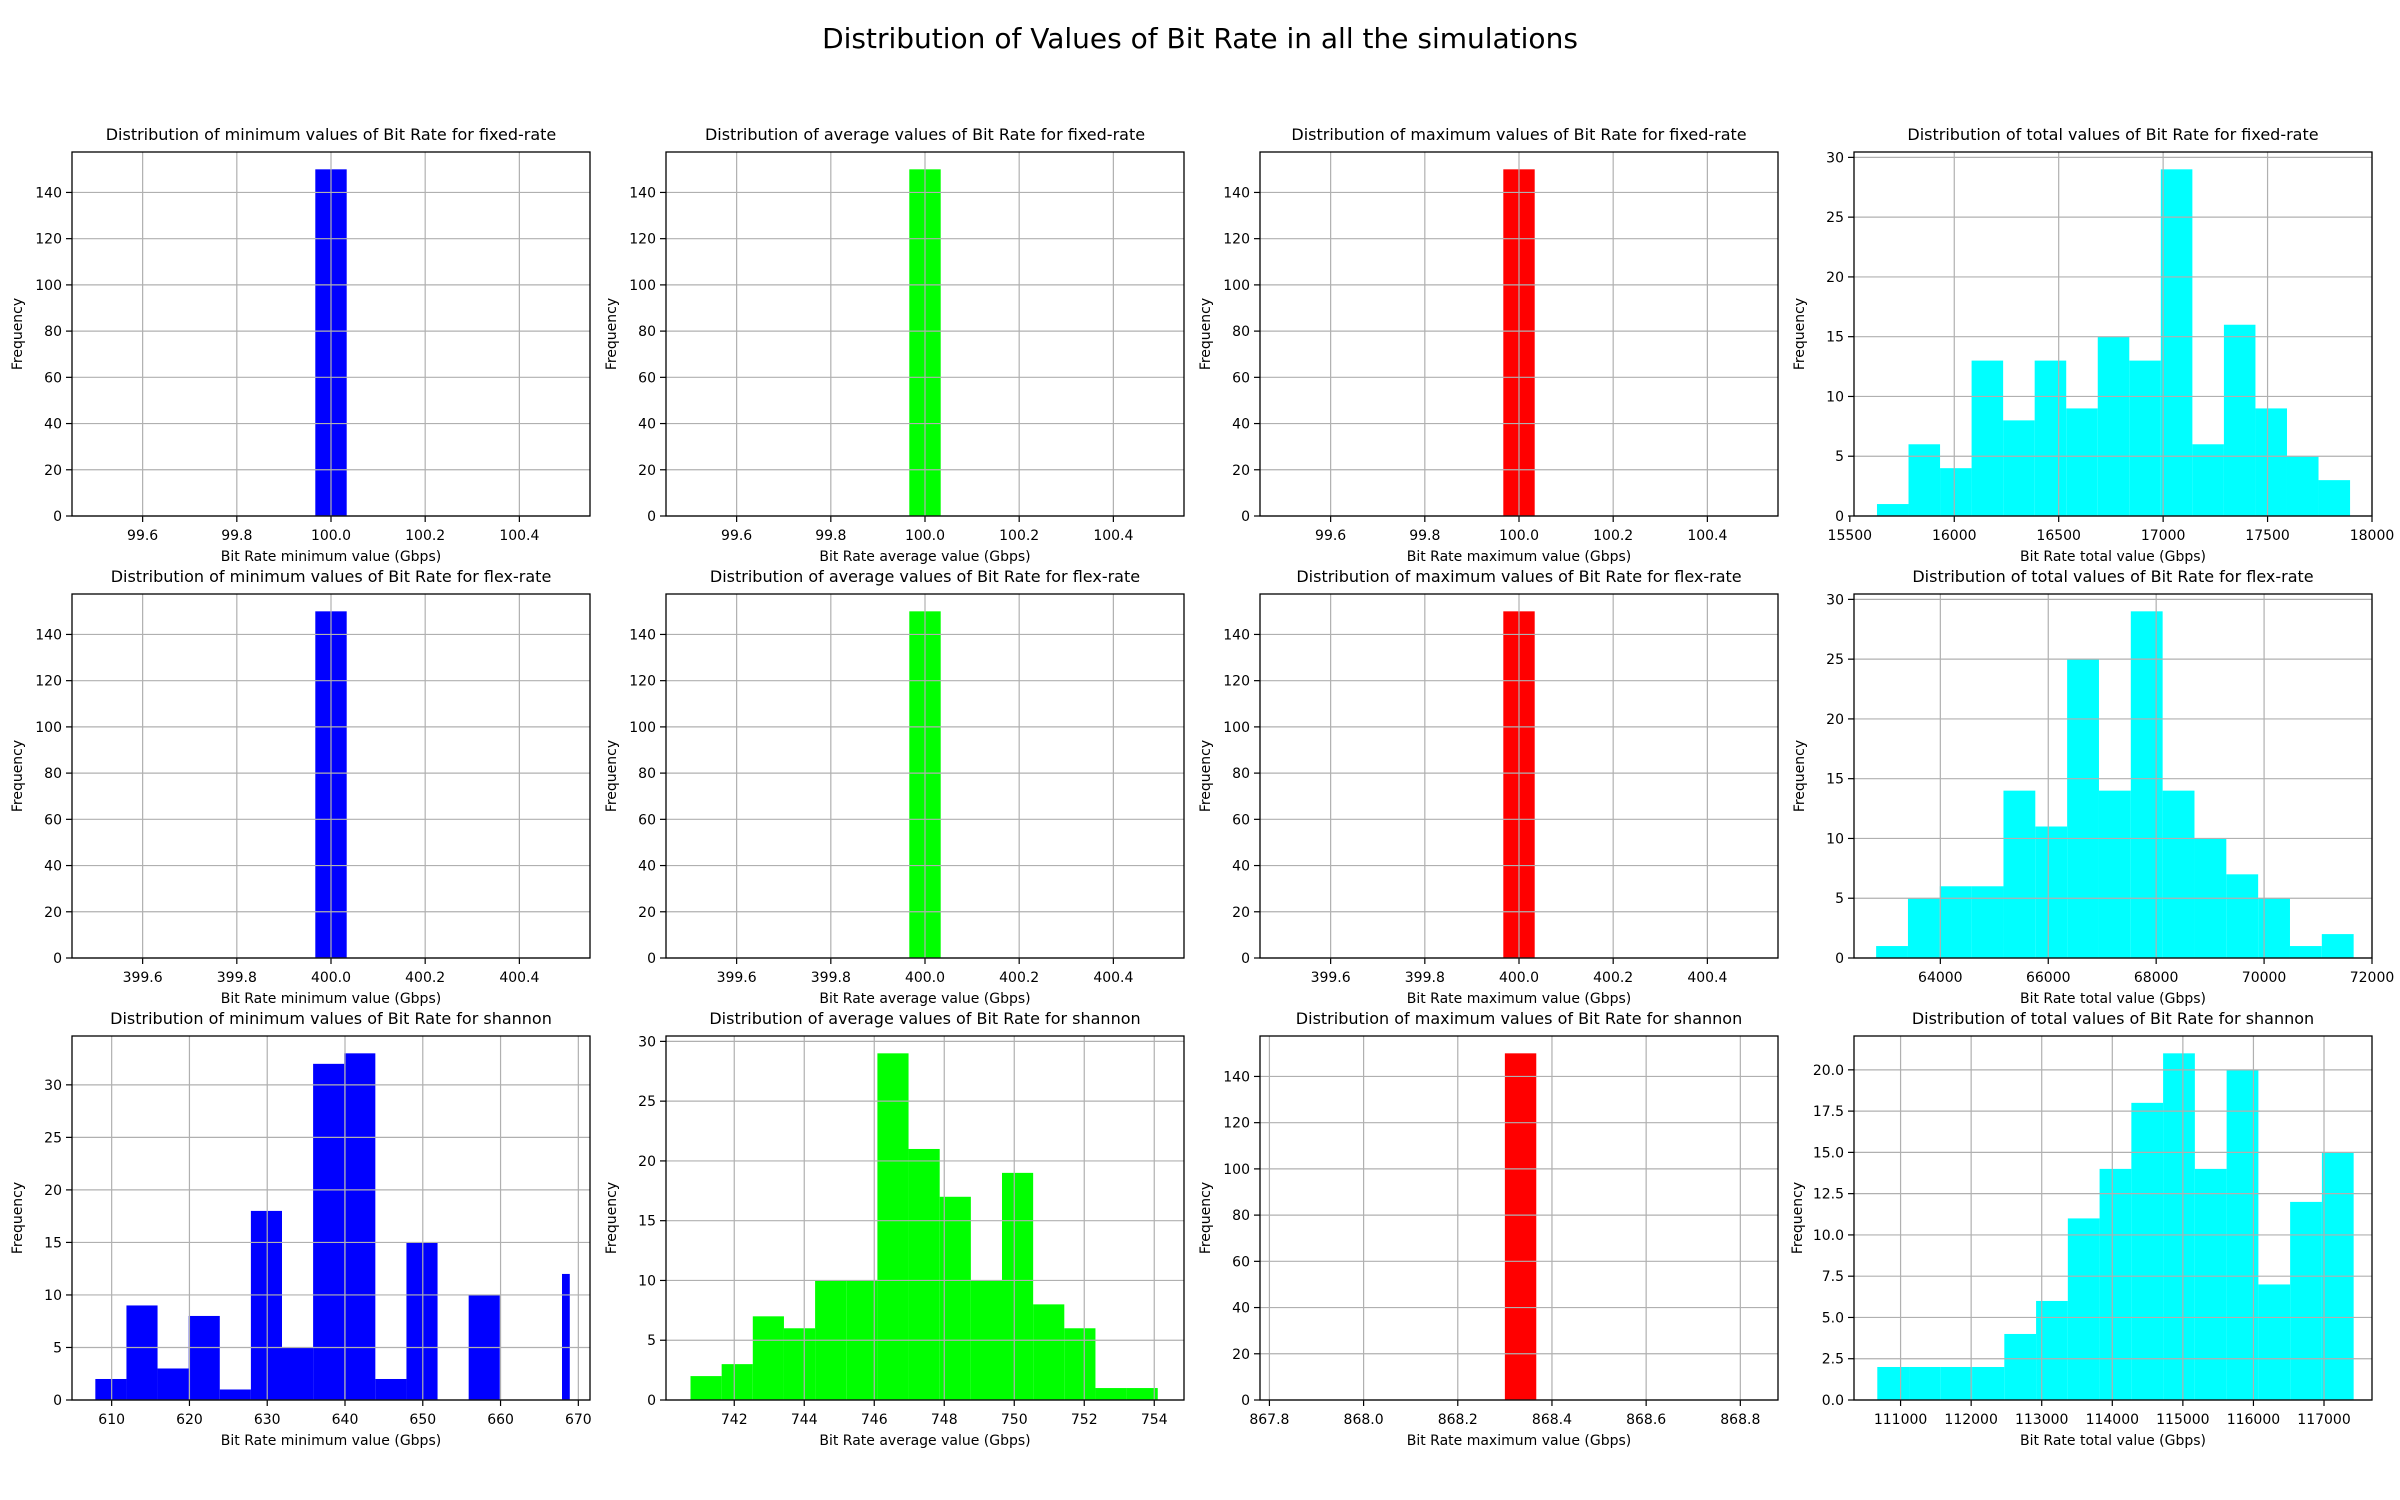 Image resolution: width=2400 pixels, height=1500 pixels. Describe the element at coordinates (189, 1420) in the screenshot. I see `x-tick-label: 620` at that location.